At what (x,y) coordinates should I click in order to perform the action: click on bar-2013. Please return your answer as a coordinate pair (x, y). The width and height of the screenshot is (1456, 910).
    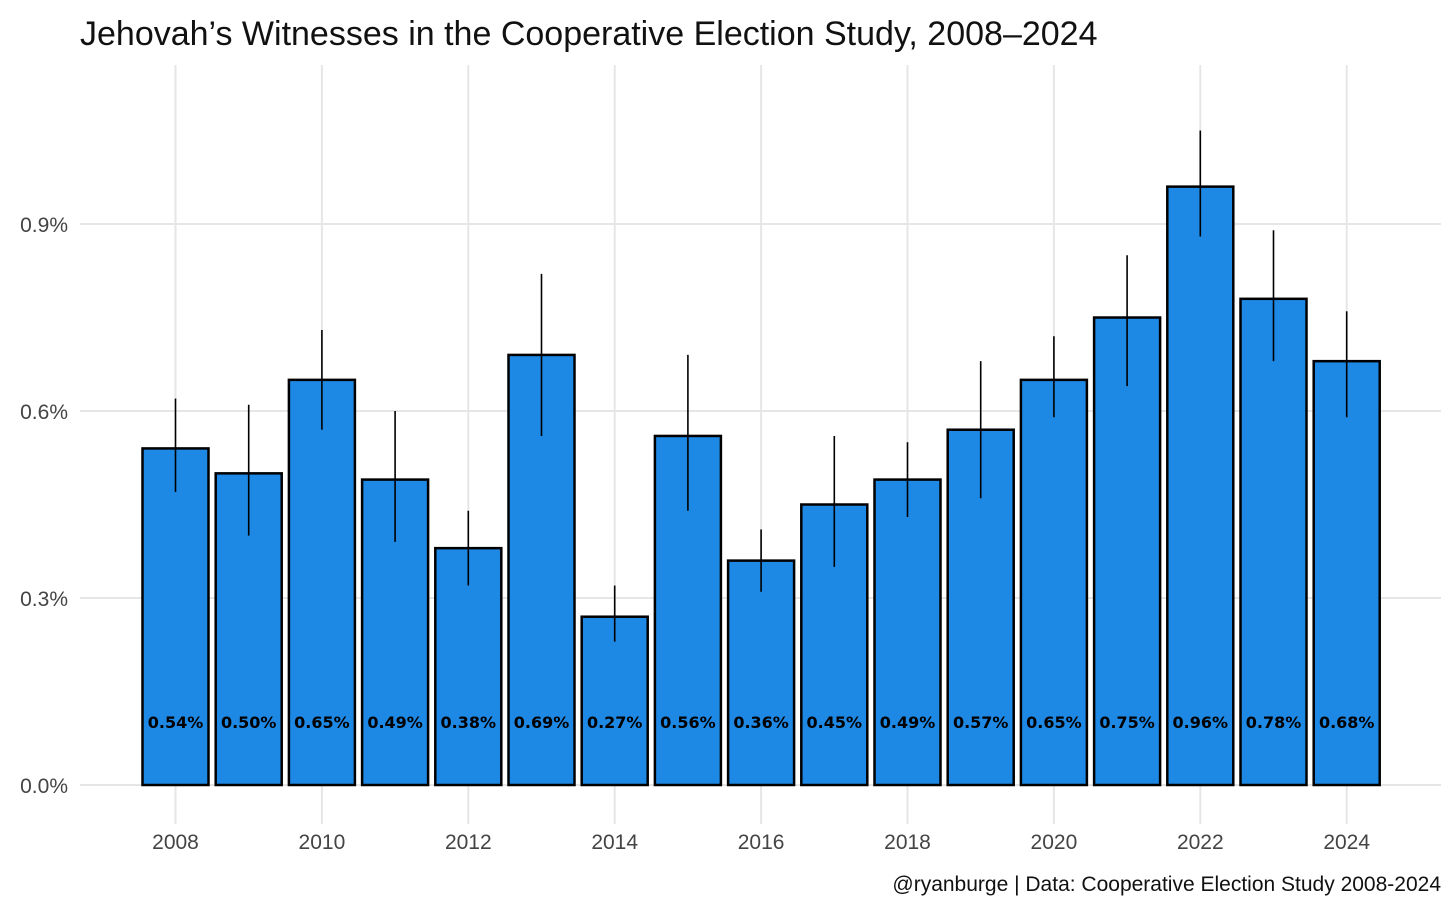
    Looking at the image, I should click on (541, 570).